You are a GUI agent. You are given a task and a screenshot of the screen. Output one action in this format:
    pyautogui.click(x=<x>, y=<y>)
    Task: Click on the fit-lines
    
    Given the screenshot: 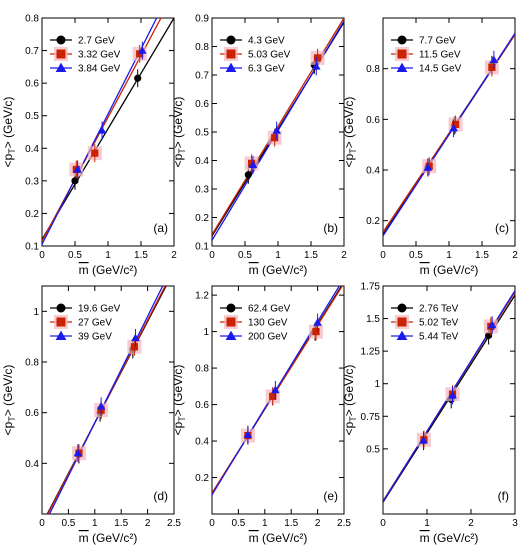 What is the action you would take?
    pyautogui.click(x=106, y=400)
    